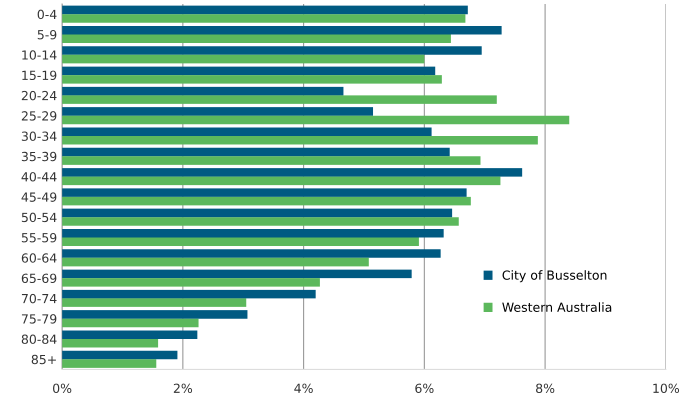 This screenshot has height=406, width=690. Describe the element at coordinates (39, 279) in the screenshot. I see `y-tick-label: 65-69` at that location.